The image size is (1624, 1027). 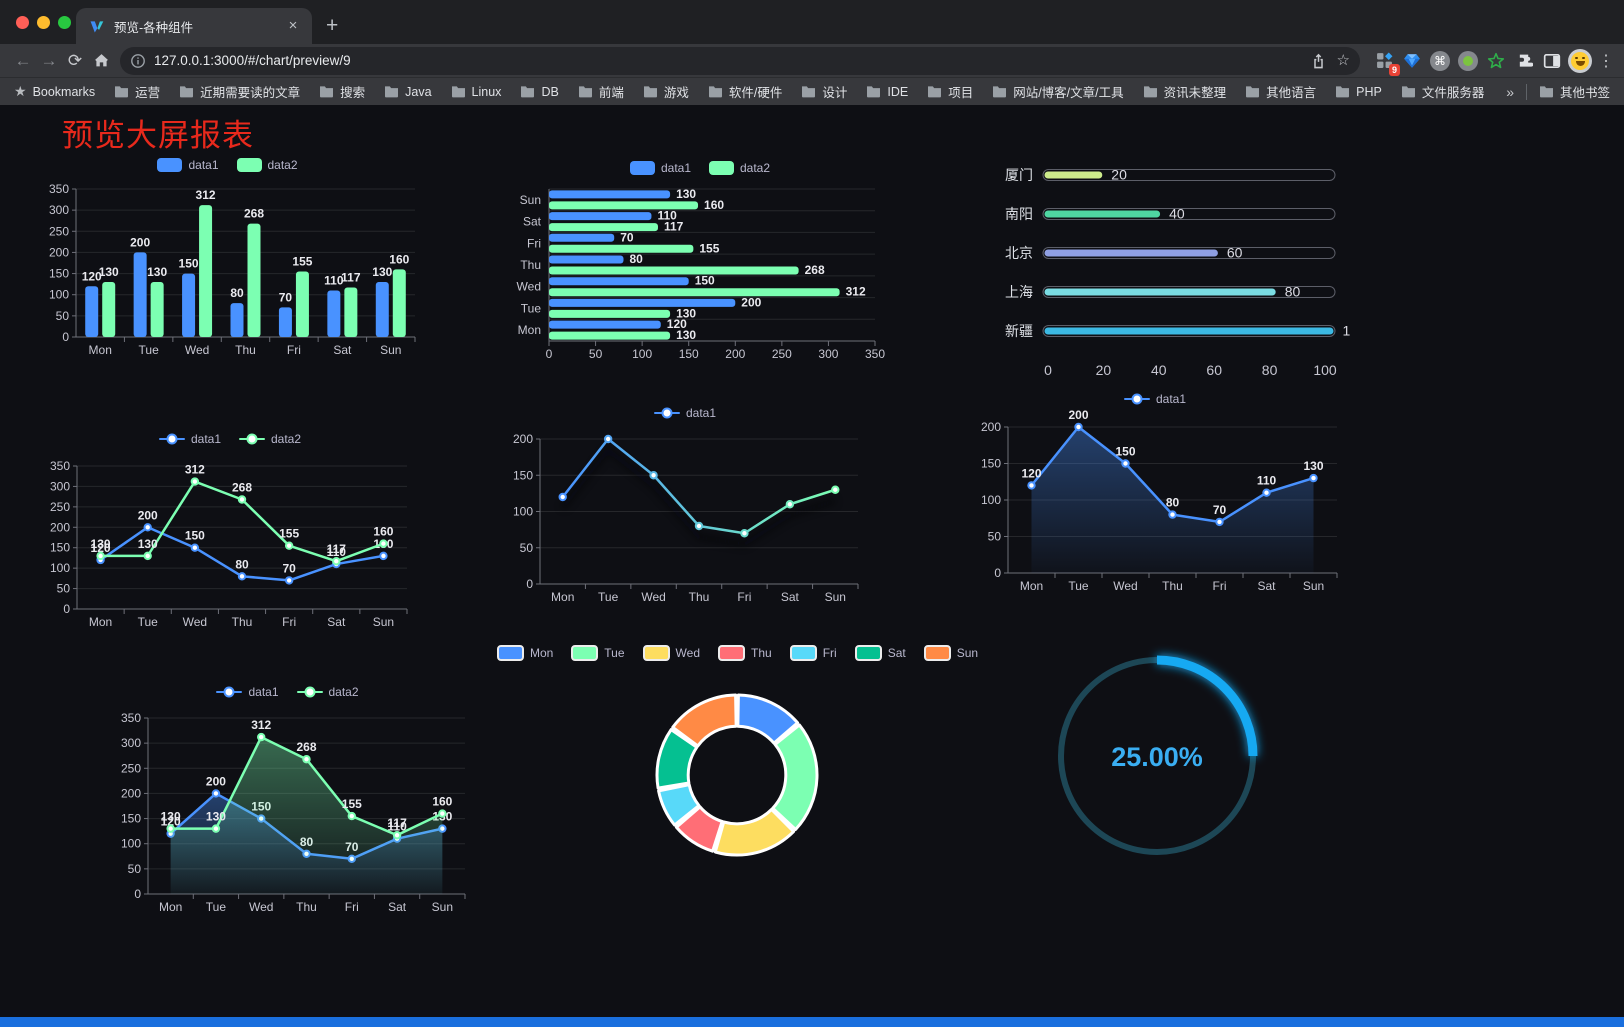 I want to click on donut-chart: Mon Tue Wed Thu Fri Sat Sun, so click(x=737, y=756).